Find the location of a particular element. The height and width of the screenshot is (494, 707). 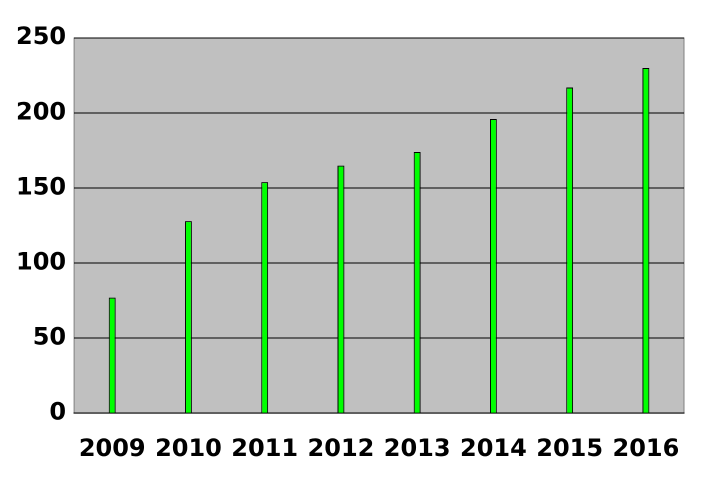

x-tick-label: 2010 is located at coordinates (188, 448).